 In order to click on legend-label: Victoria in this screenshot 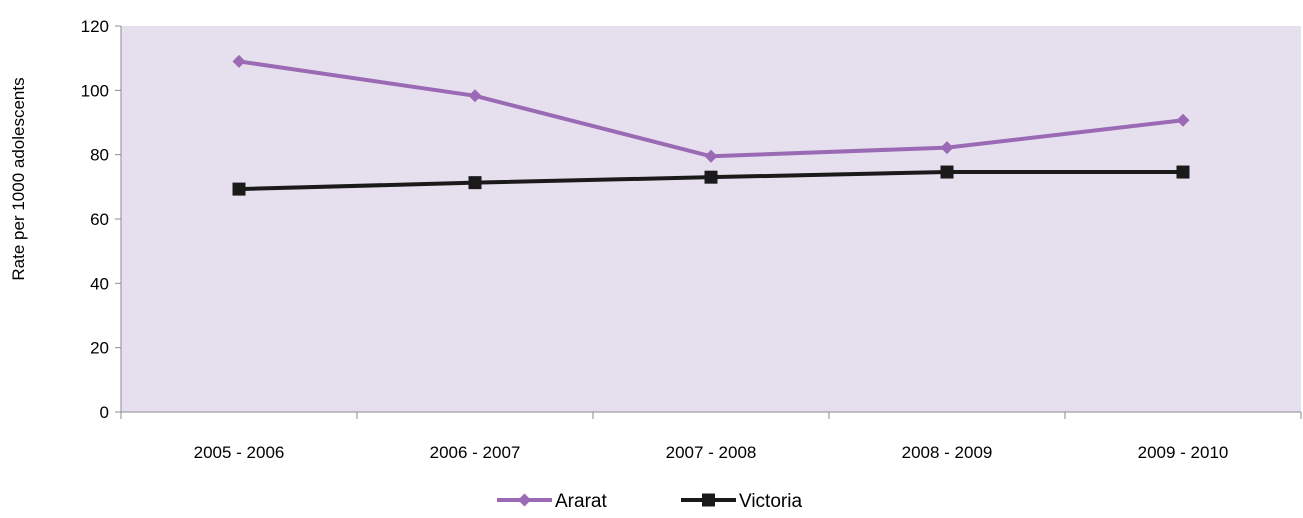, I will do `click(770, 501)`.